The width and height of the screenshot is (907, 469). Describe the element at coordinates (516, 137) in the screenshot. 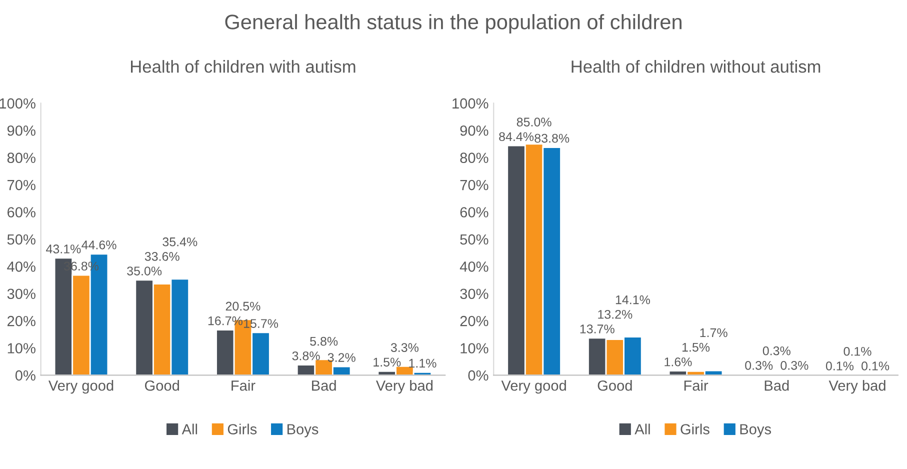

I see `data-label: 84.4%` at that location.